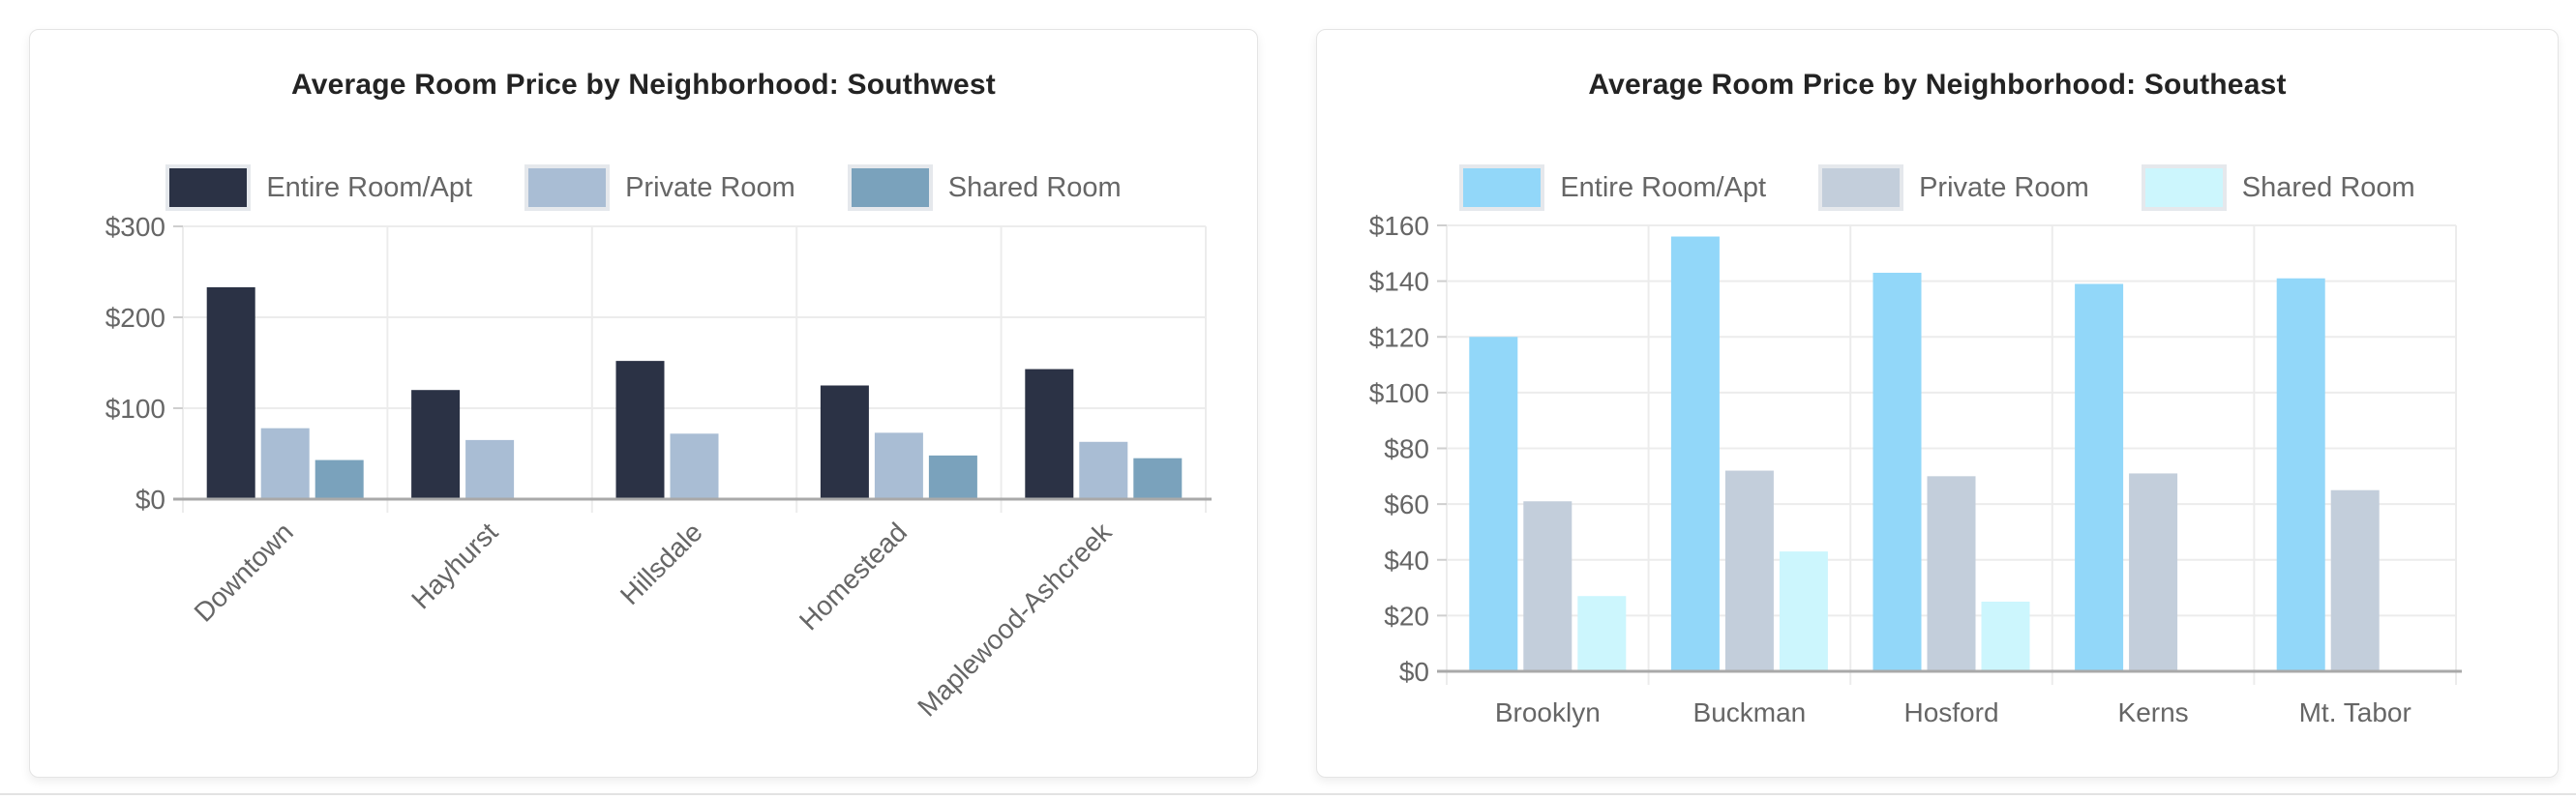 Image resolution: width=2576 pixels, height=799 pixels. I want to click on x-category-label: Hayhurst, so click(454, 565).